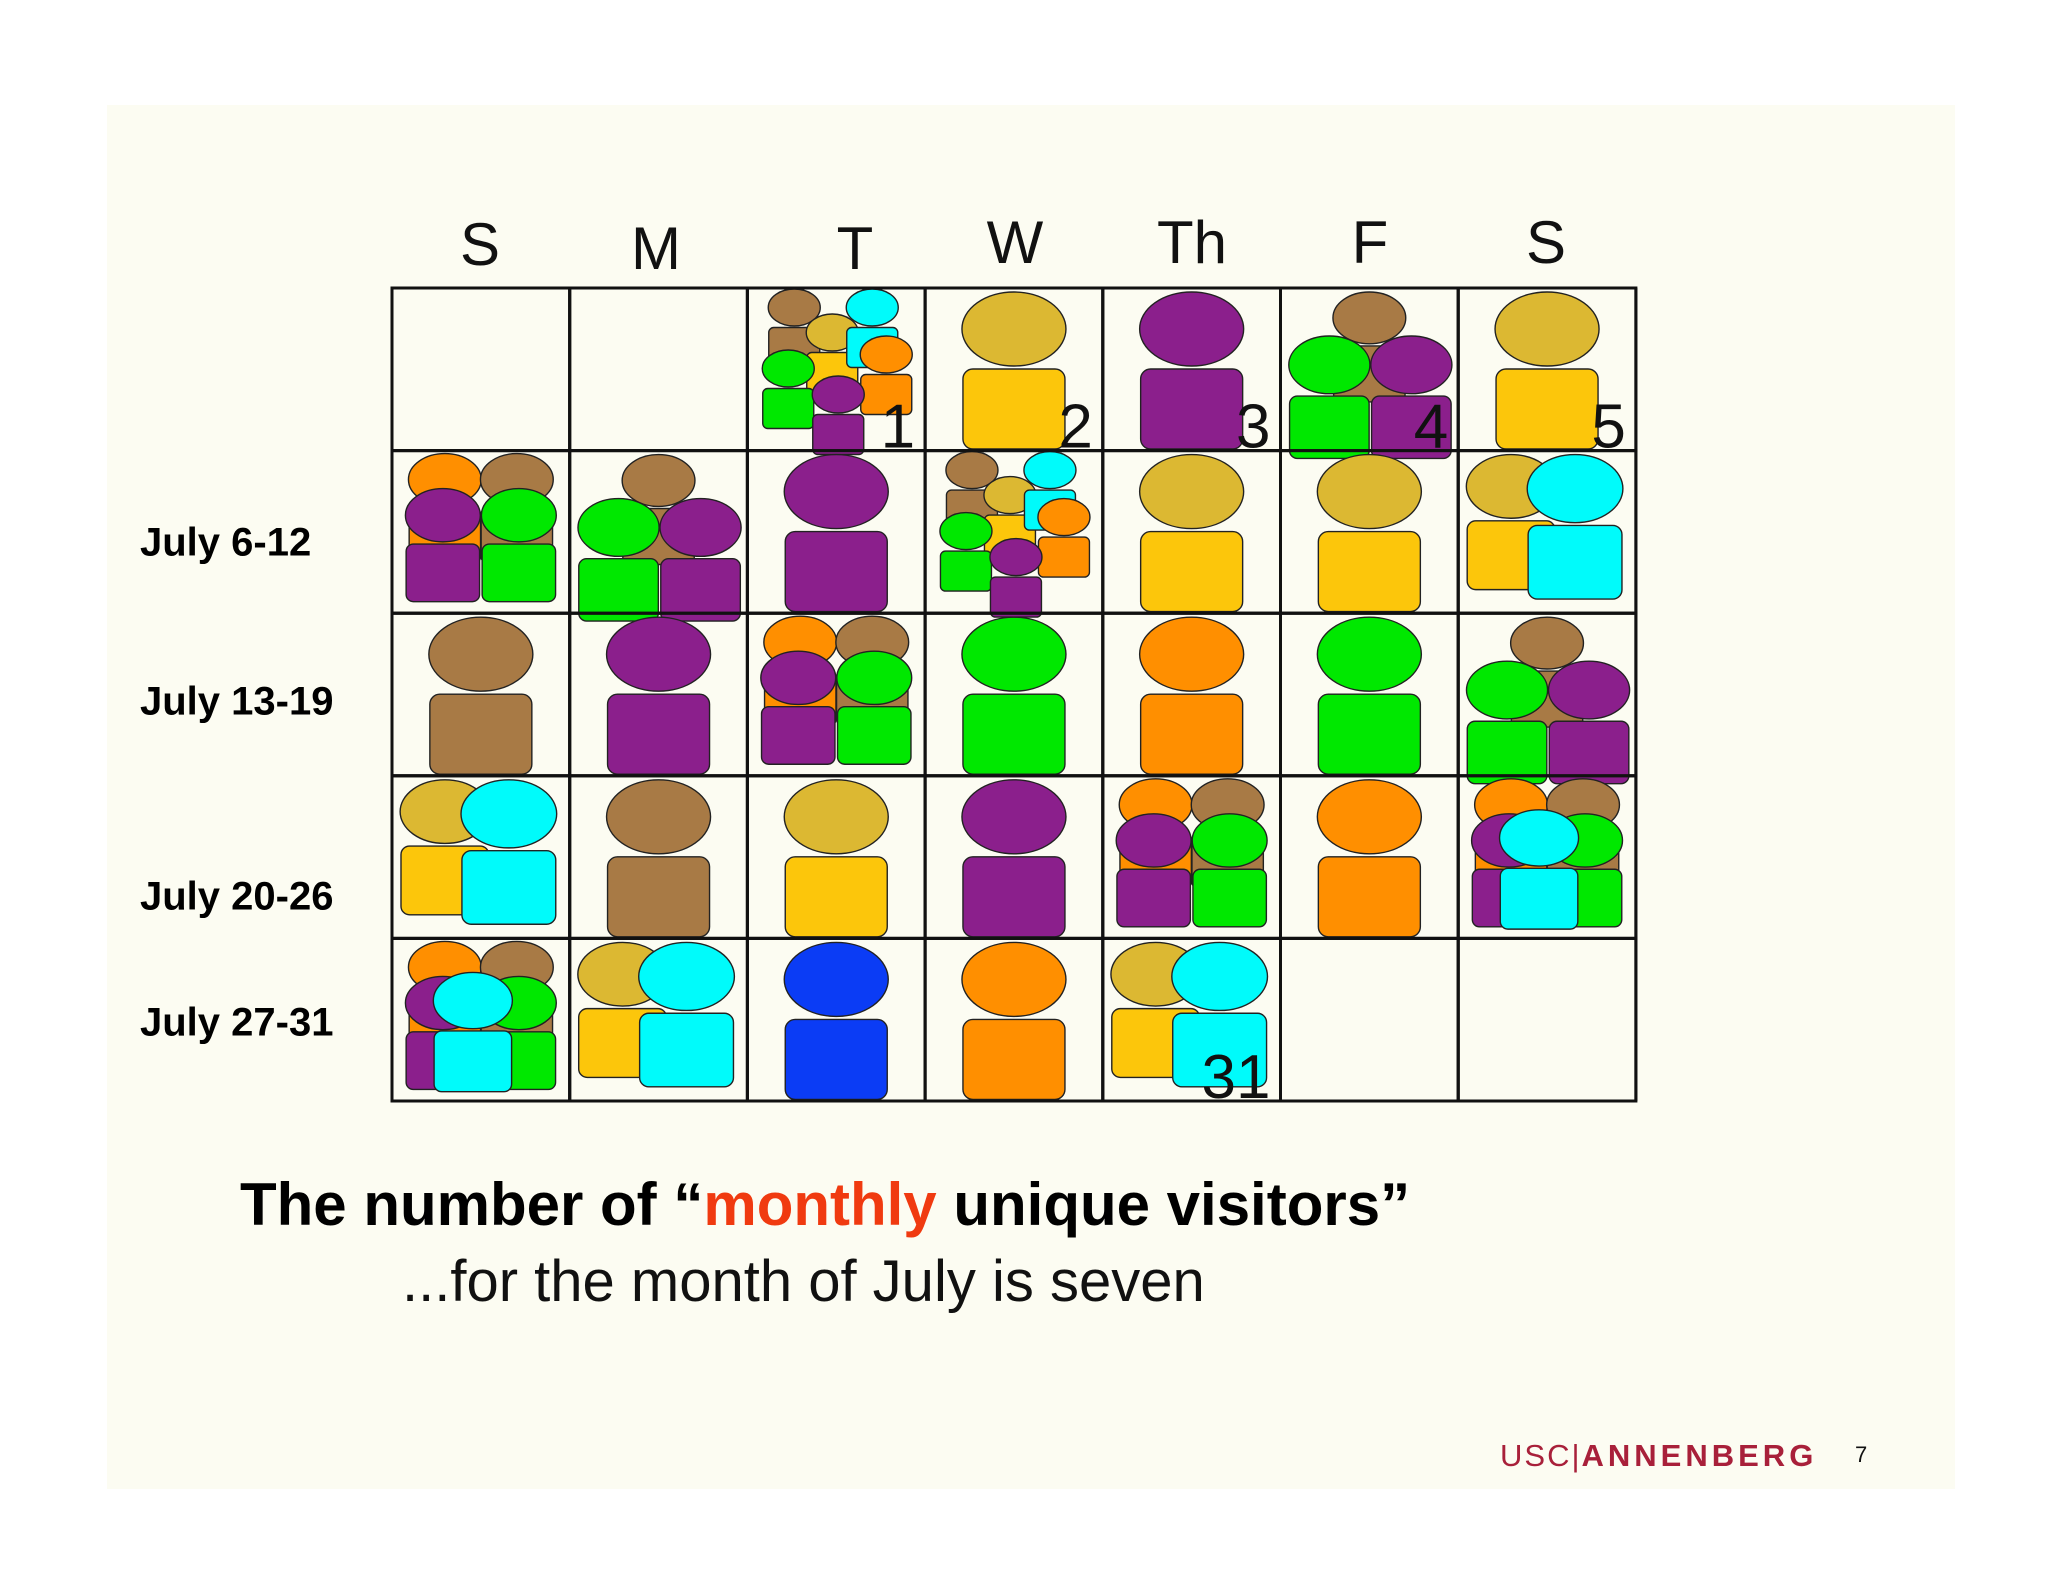 This screenshot has height=1582, width=2048. I want to click on day-header-tuesday: T, so click(855, 248).